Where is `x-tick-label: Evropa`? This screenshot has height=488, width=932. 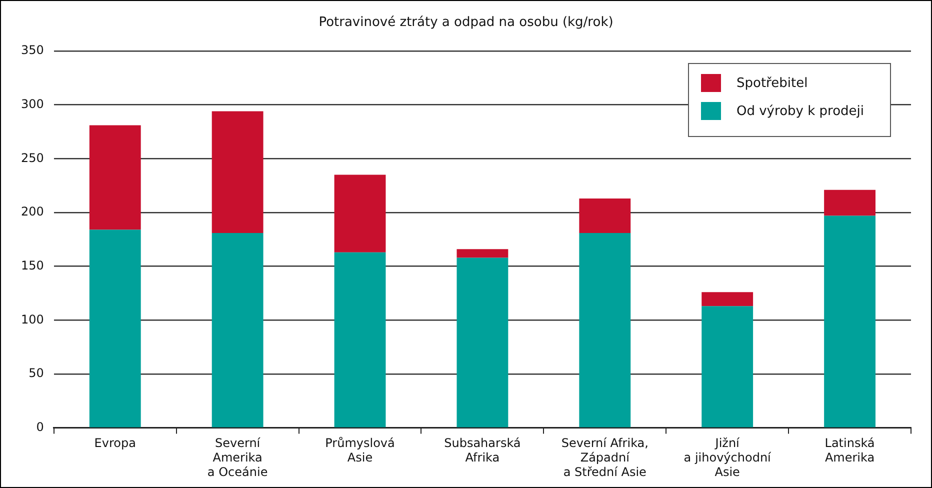
x-tick-label: Evropa is located at coordinates (115, 443).